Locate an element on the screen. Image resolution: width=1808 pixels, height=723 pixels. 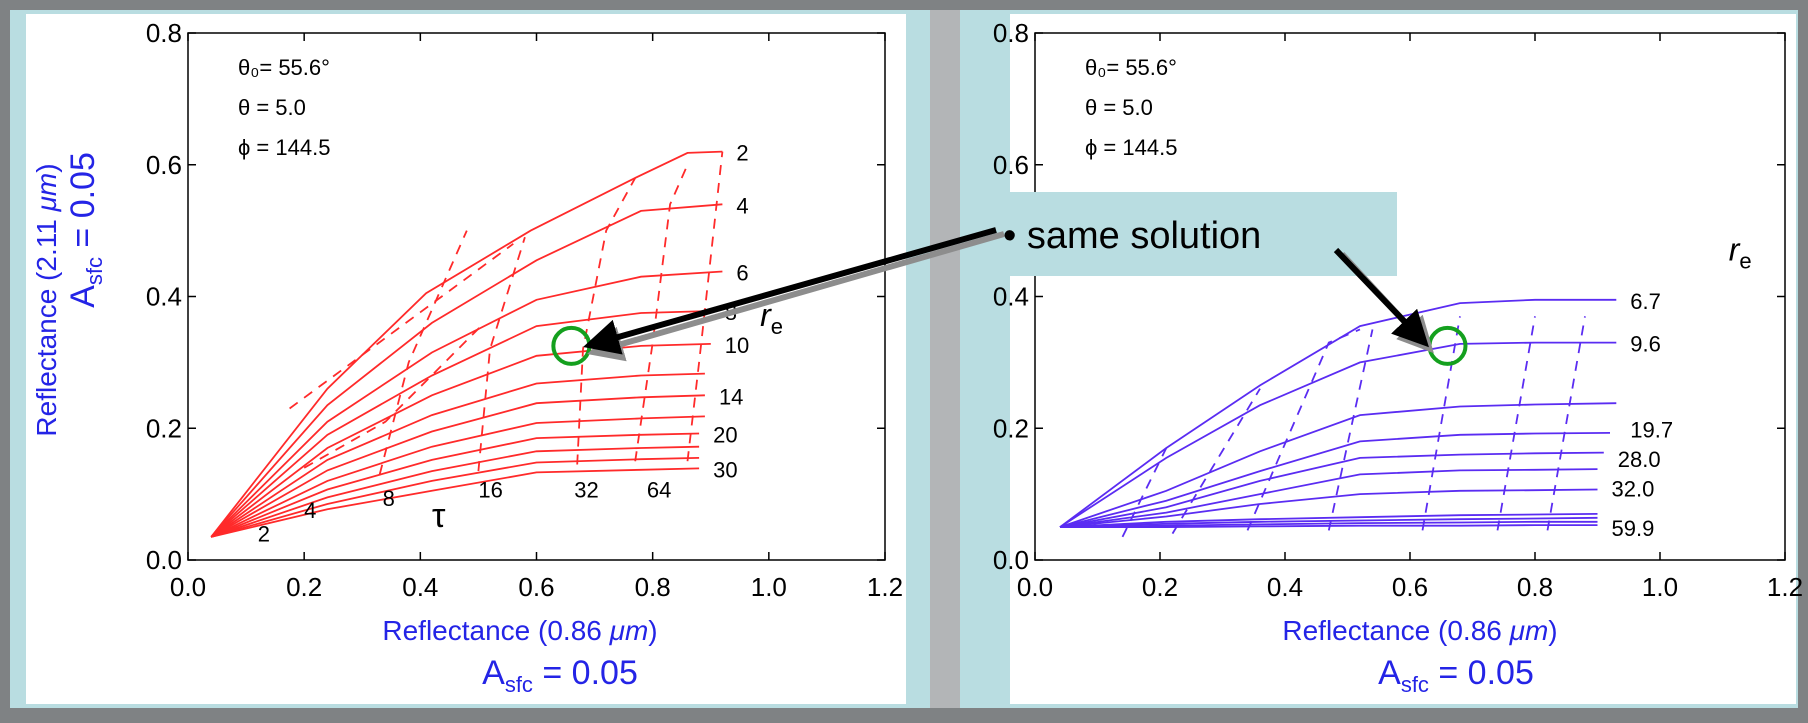
left-angle-label: θ₀= 55.6° is located at coordinates (284, 67).